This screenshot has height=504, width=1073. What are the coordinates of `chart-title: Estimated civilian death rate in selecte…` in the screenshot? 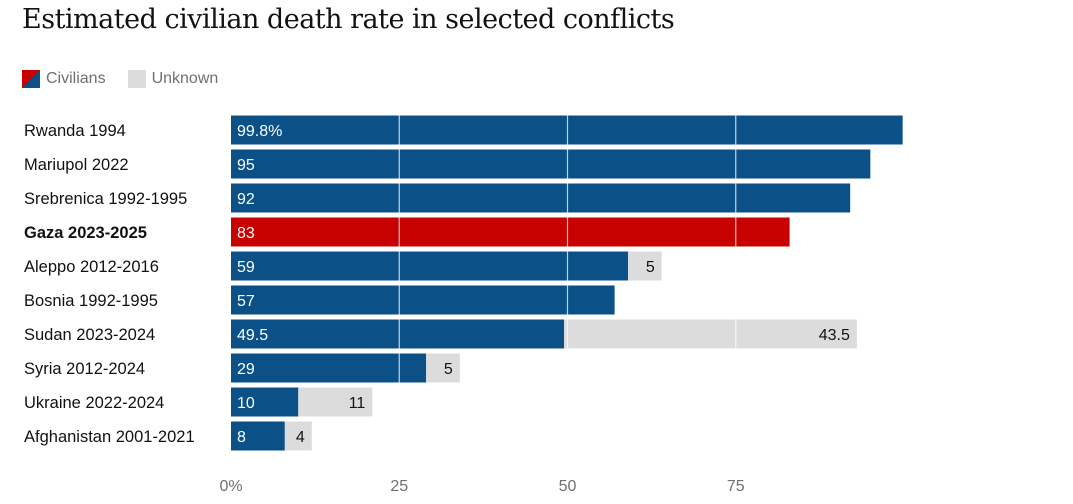 It's located at (348, 19).